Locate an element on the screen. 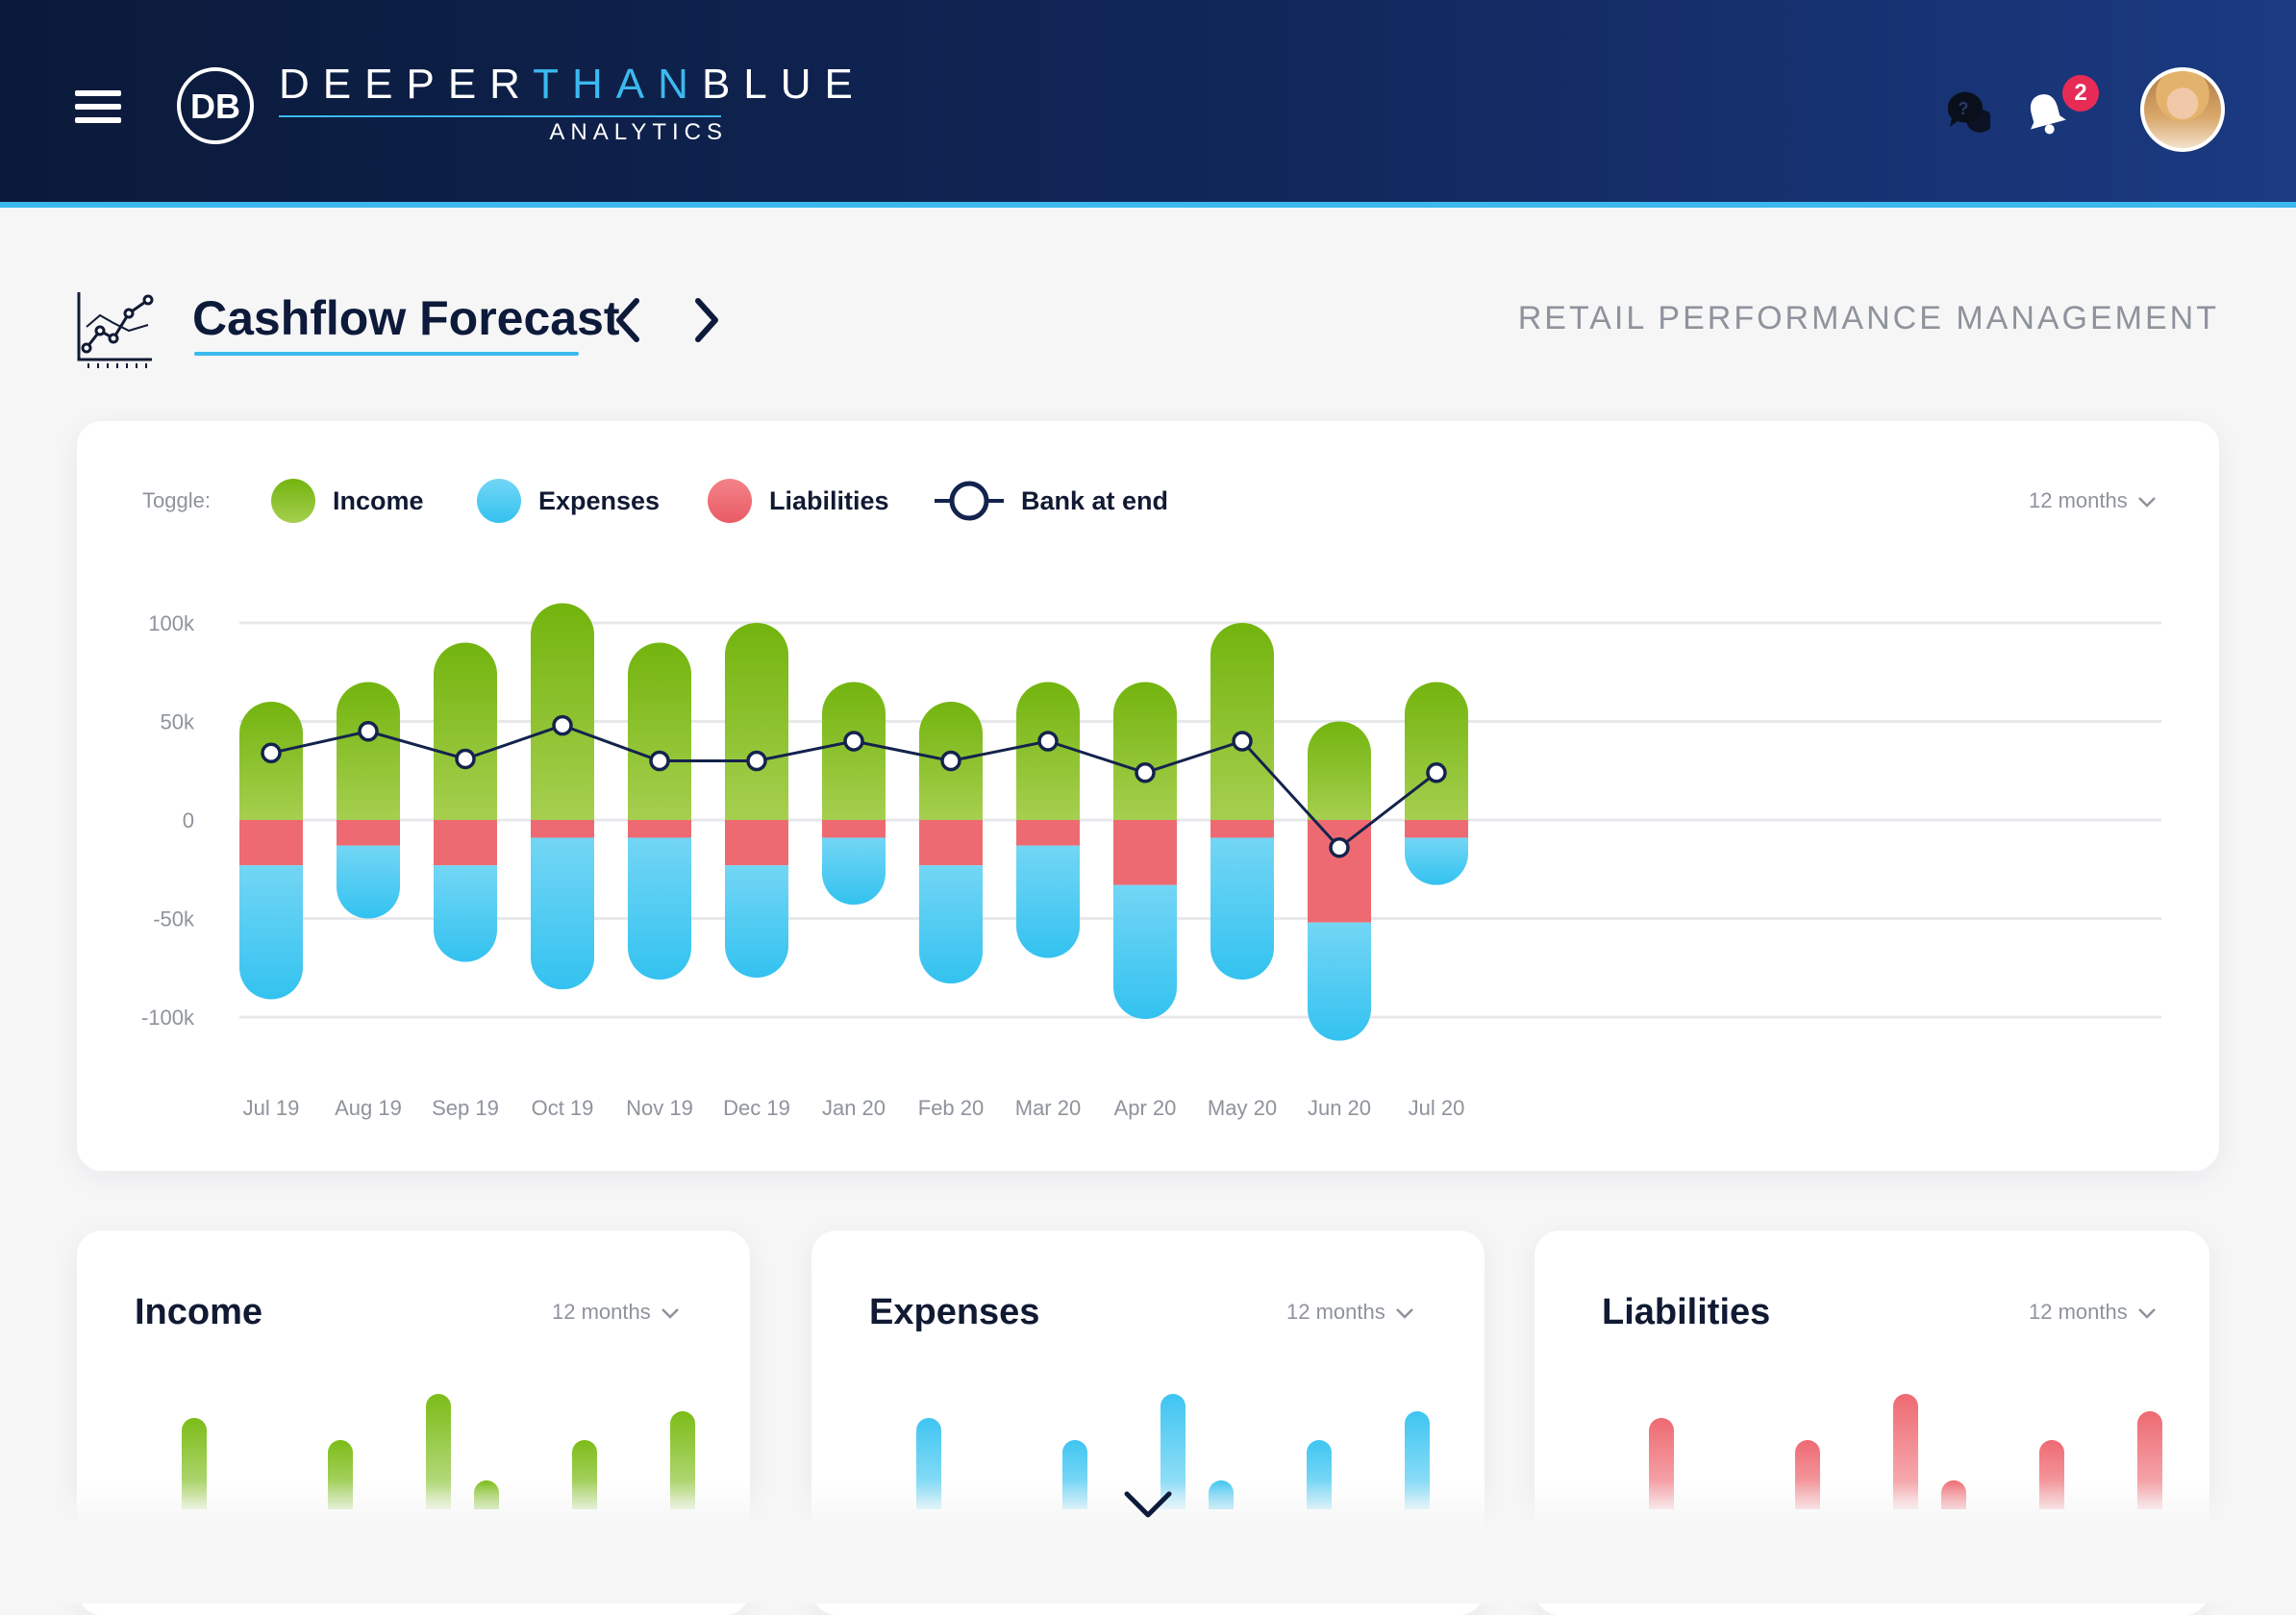  bell-icon is located at coordinates (2045, 113).